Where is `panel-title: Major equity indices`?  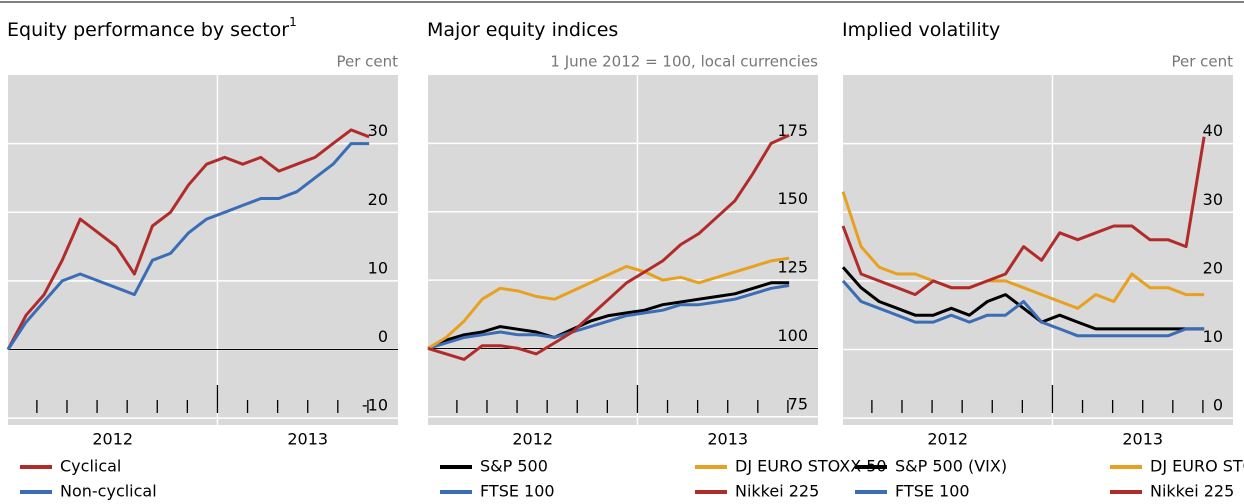 panel-title: Major equity indices is located at coordinates (522, 30).